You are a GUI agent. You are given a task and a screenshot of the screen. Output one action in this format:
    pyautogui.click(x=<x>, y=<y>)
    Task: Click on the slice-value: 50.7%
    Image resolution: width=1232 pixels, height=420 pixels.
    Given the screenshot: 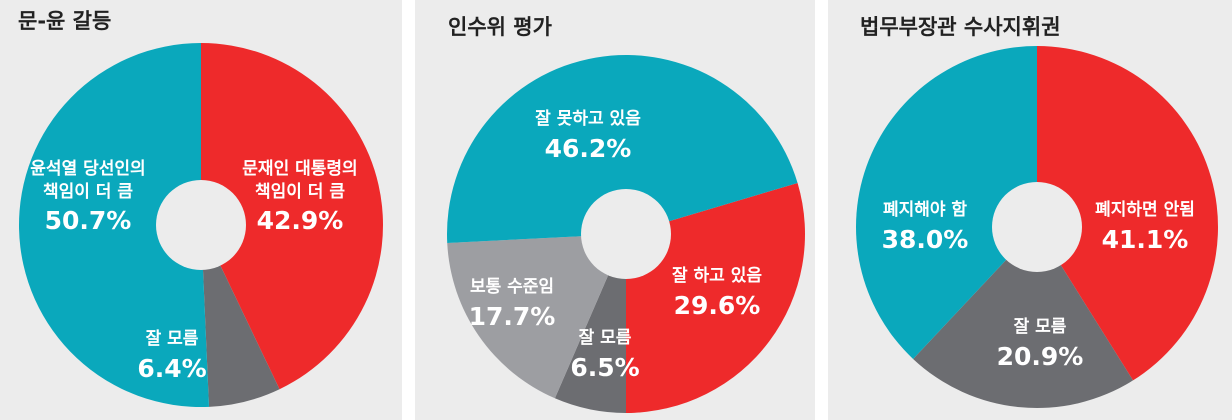 What is the action you would take?
    pyautogui.click(x=88, y=220)
    